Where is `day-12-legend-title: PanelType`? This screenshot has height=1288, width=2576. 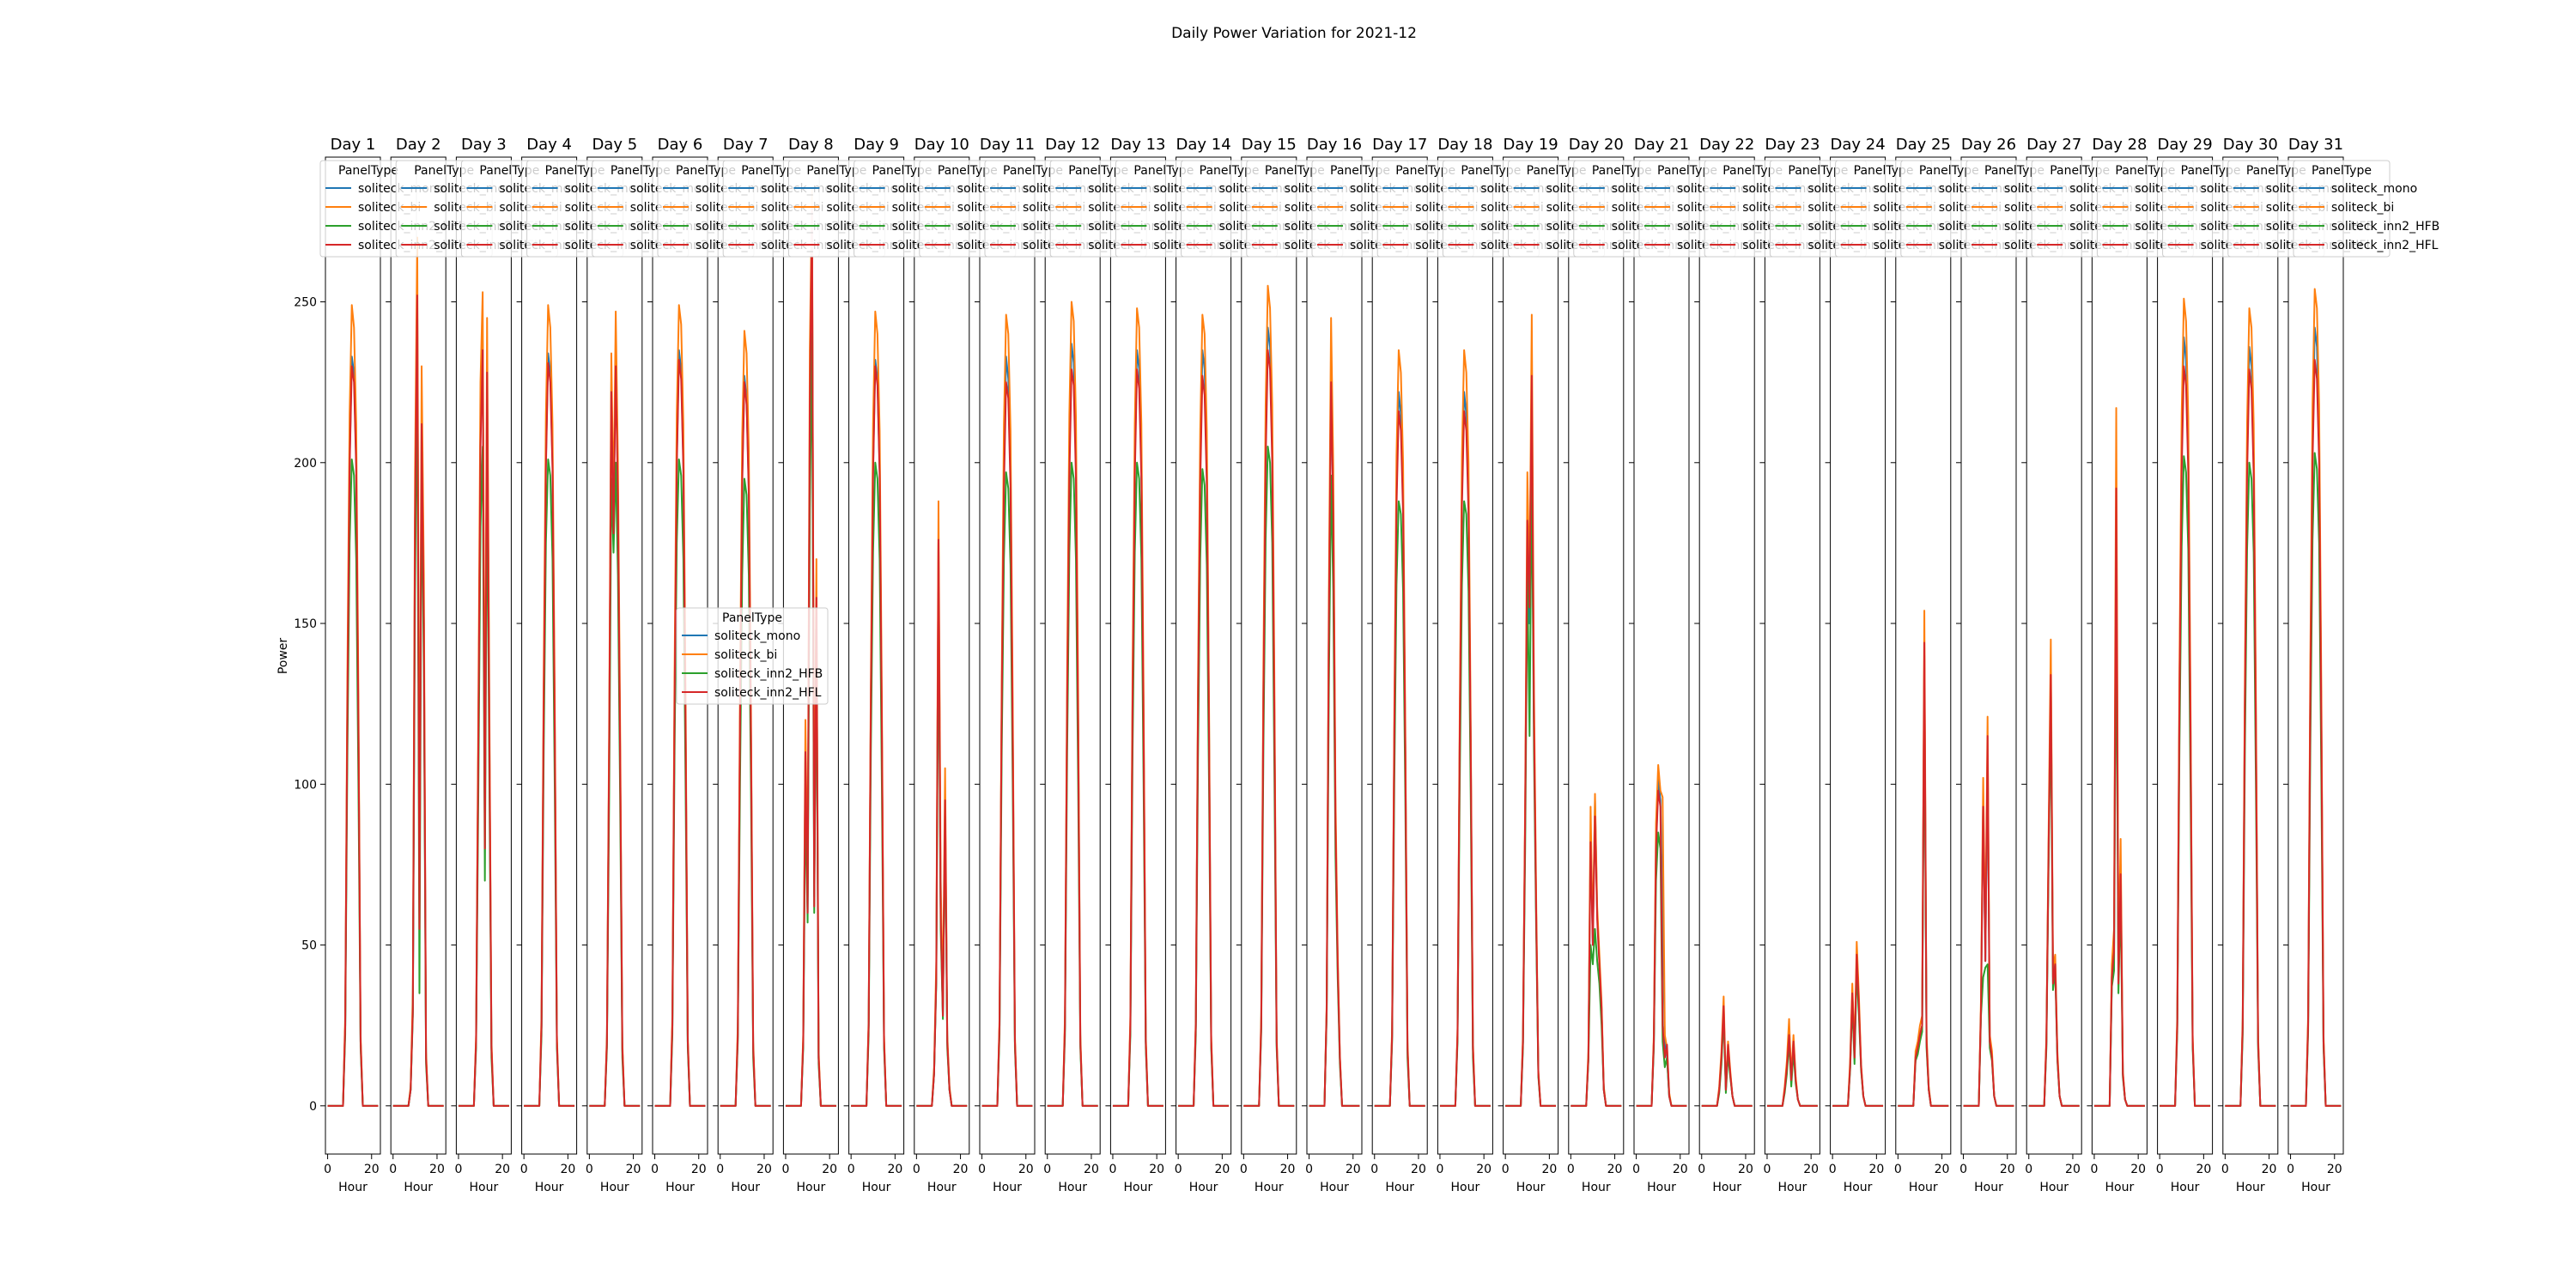
day-12-legend-title: PanelType is located at coordinates (1098, 171).